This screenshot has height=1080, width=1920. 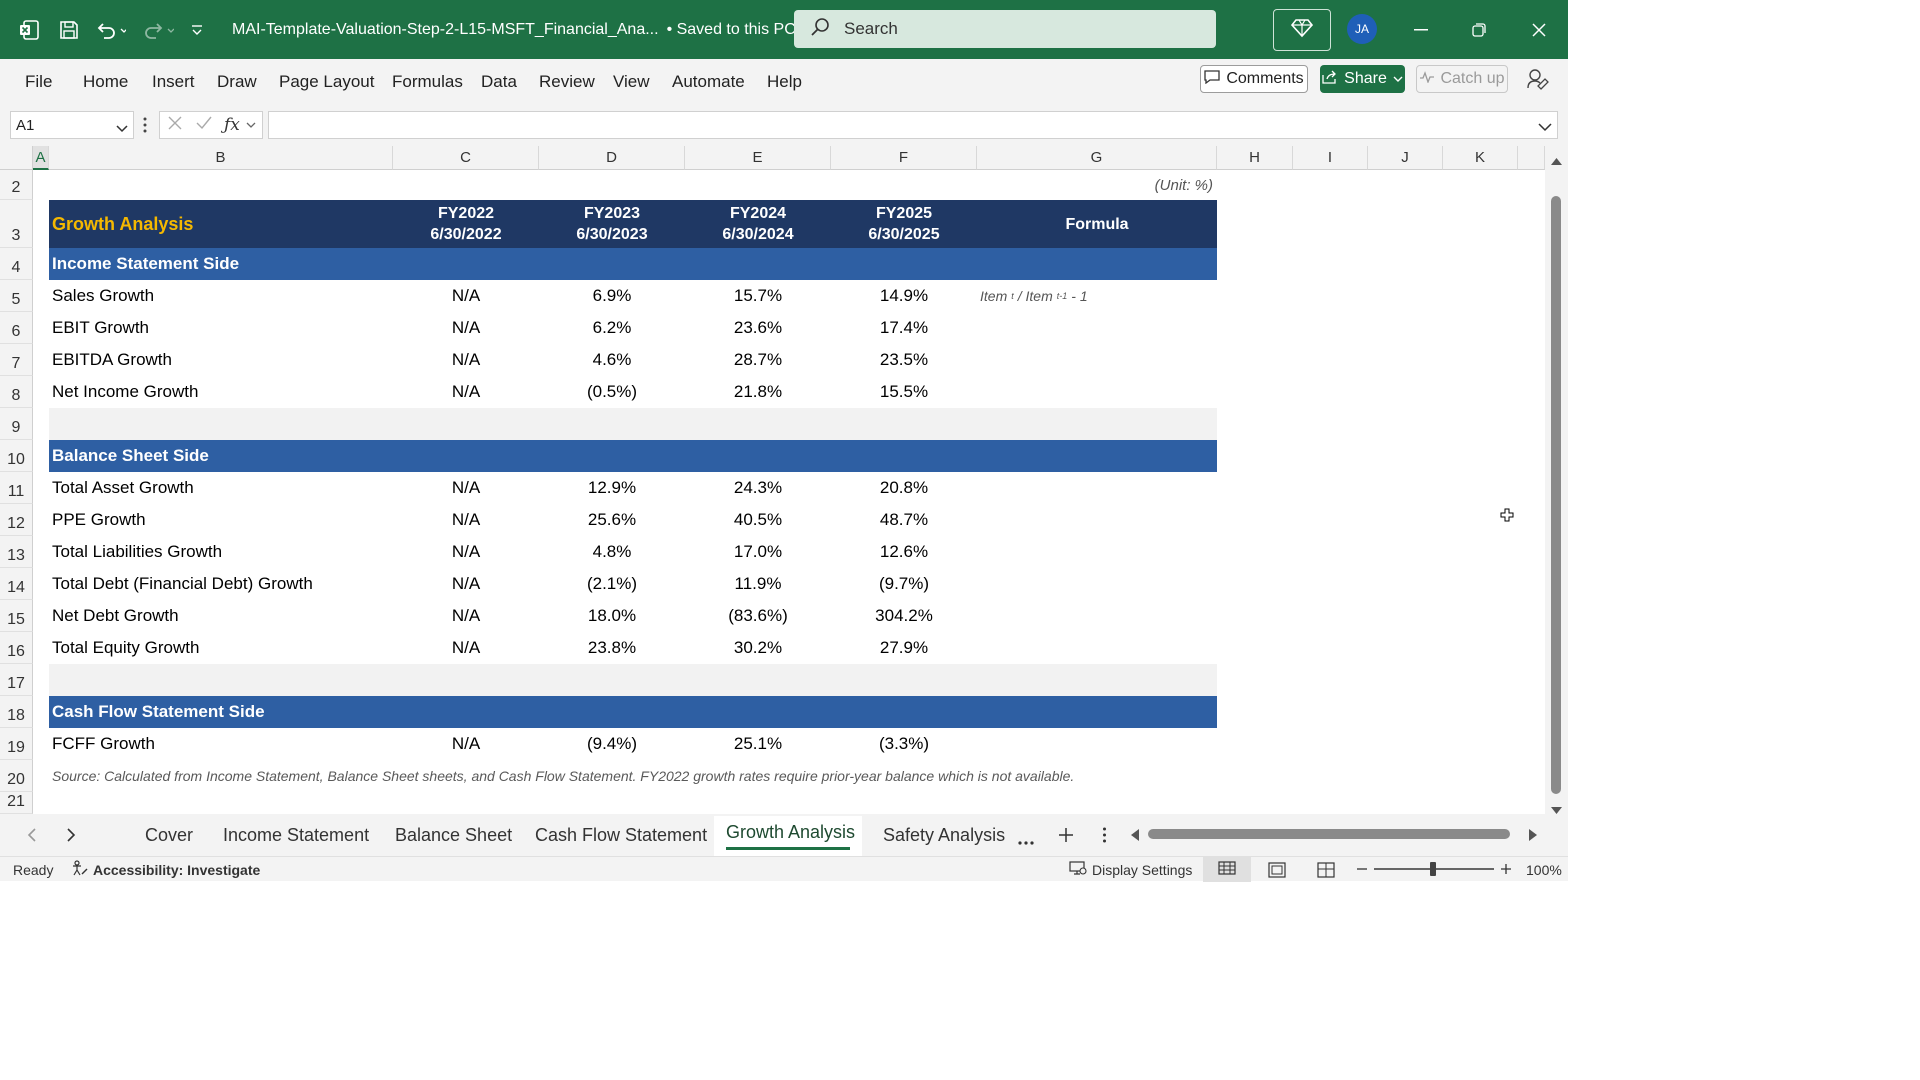 I want to click on tab-home: Home, so click(x=106, y=81).